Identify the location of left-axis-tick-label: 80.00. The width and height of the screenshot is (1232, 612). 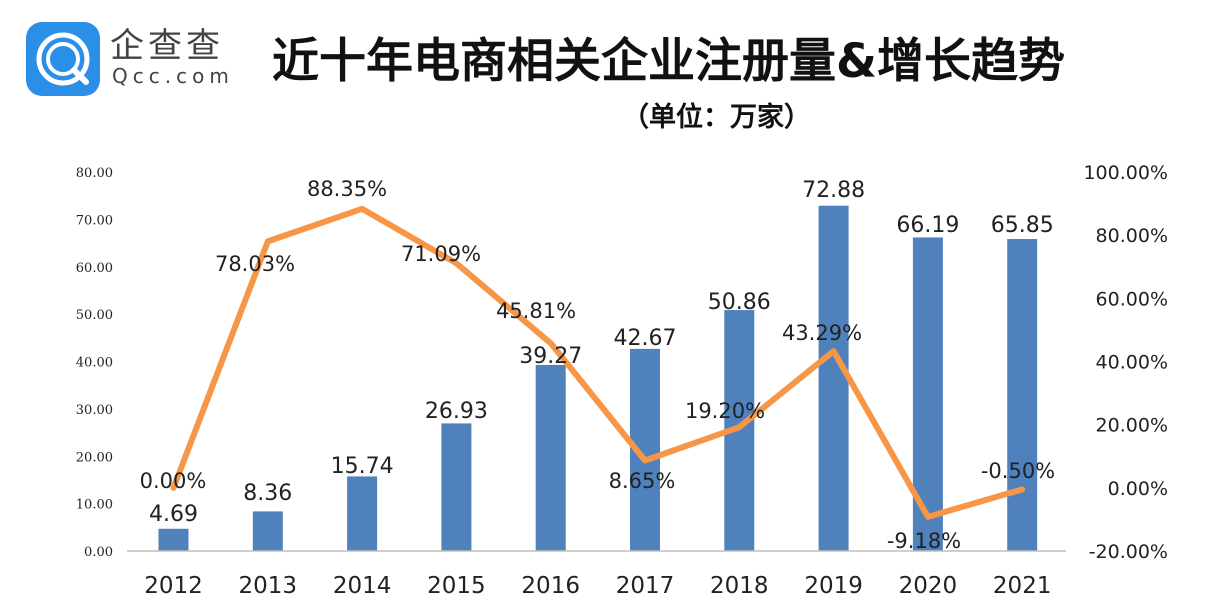
(94, 173).